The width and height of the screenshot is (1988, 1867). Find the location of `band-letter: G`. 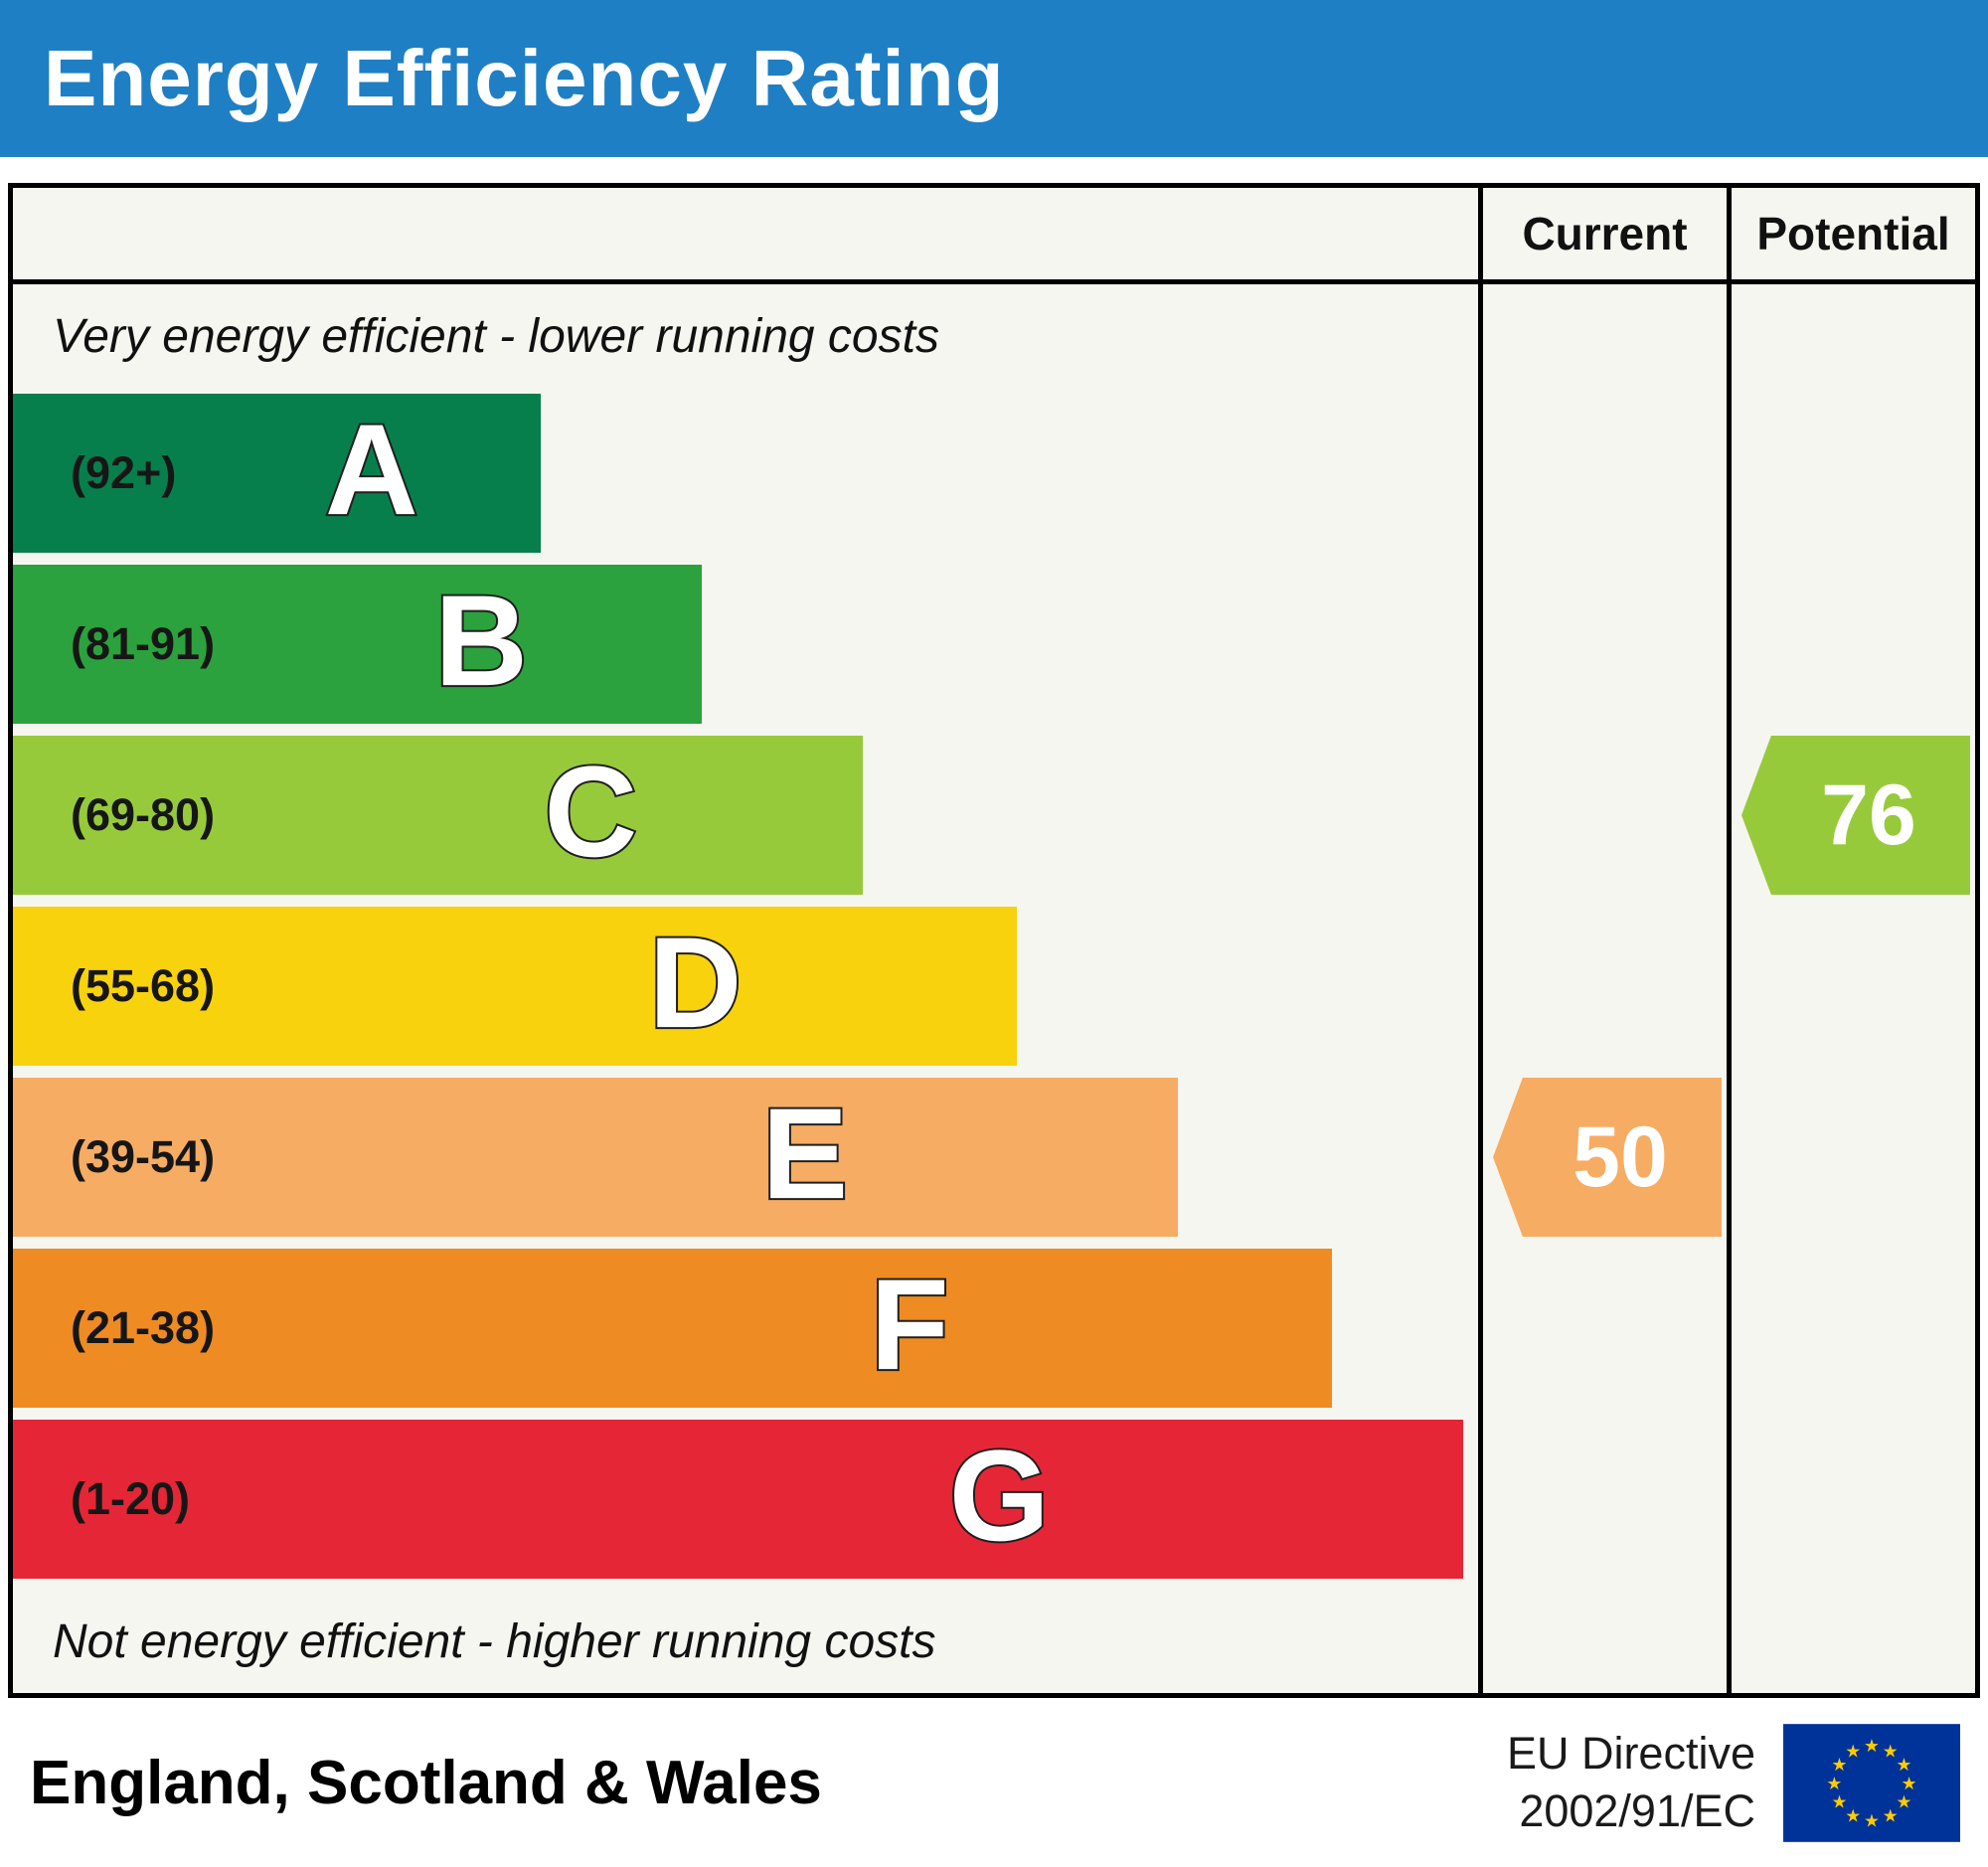

band-letter: G is located at coordinates (999, 1496).